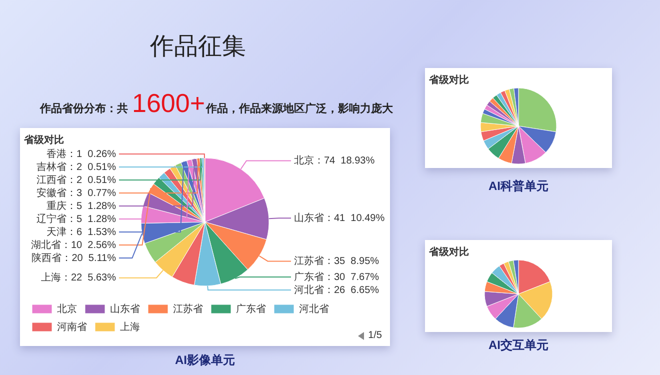 Image resolution: width=660 pixels, height=375 pixels. Describe the element at coordinates (519, 345) in the screenshot. I see `text: AI交互单元` at that location.